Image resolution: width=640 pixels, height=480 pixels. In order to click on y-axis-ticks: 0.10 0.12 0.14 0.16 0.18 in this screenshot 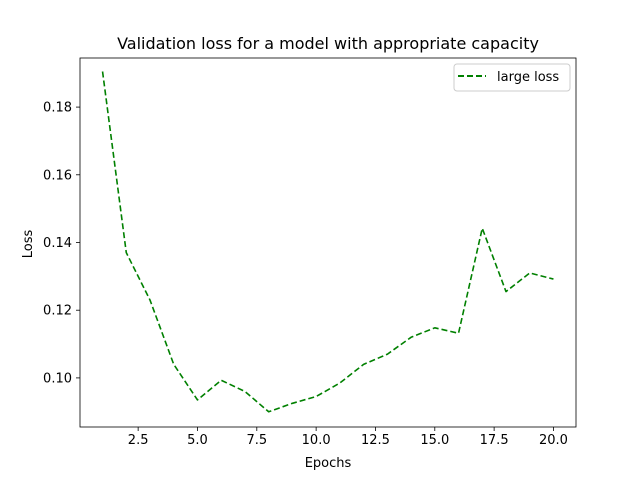, I will do `click(61, 243)`.